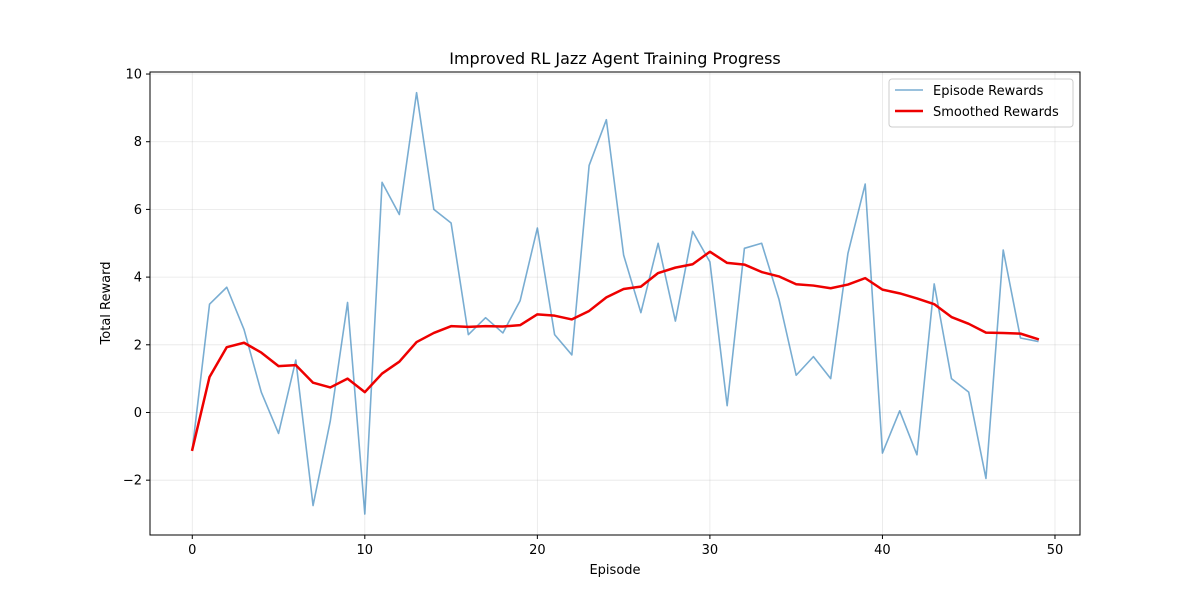 This screenshot has width=1200, height=600. Describe the element at coordinates (138, 413) in the screenshot. I see `y-tick-label: 0` at that location.